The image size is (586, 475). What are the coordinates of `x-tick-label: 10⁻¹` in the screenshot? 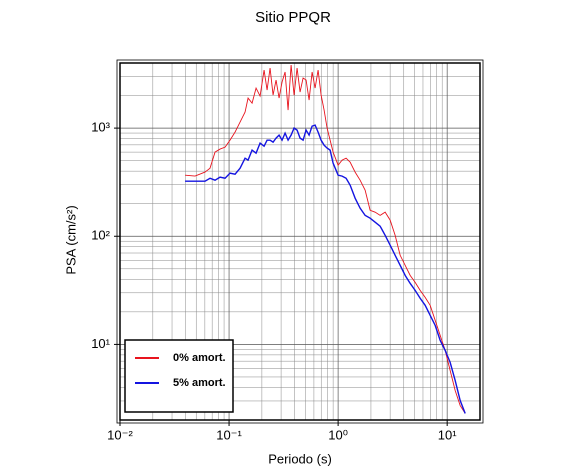 It's located at (229, 434).